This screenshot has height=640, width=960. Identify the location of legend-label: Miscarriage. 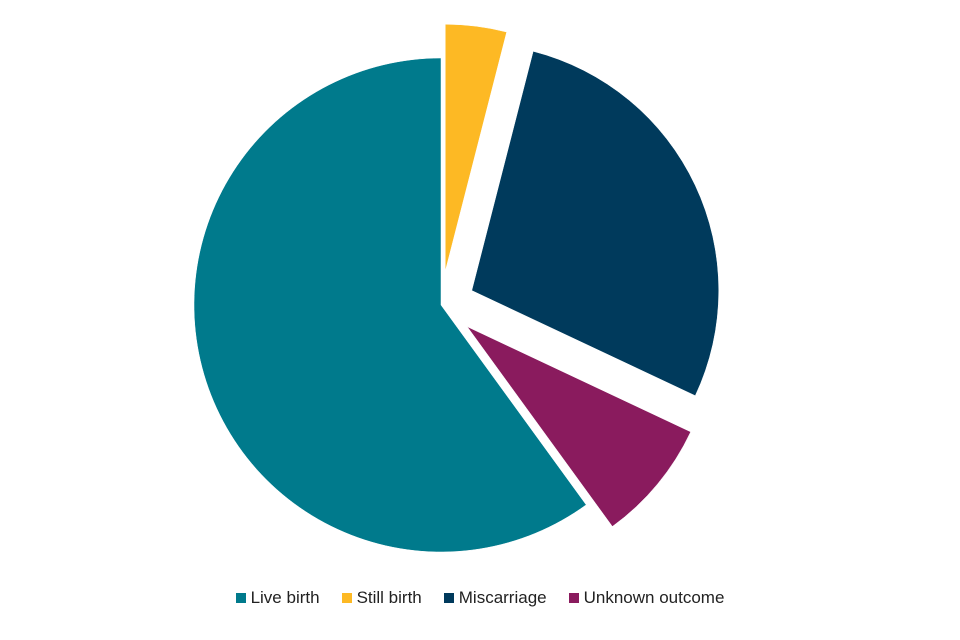
(502, 597).